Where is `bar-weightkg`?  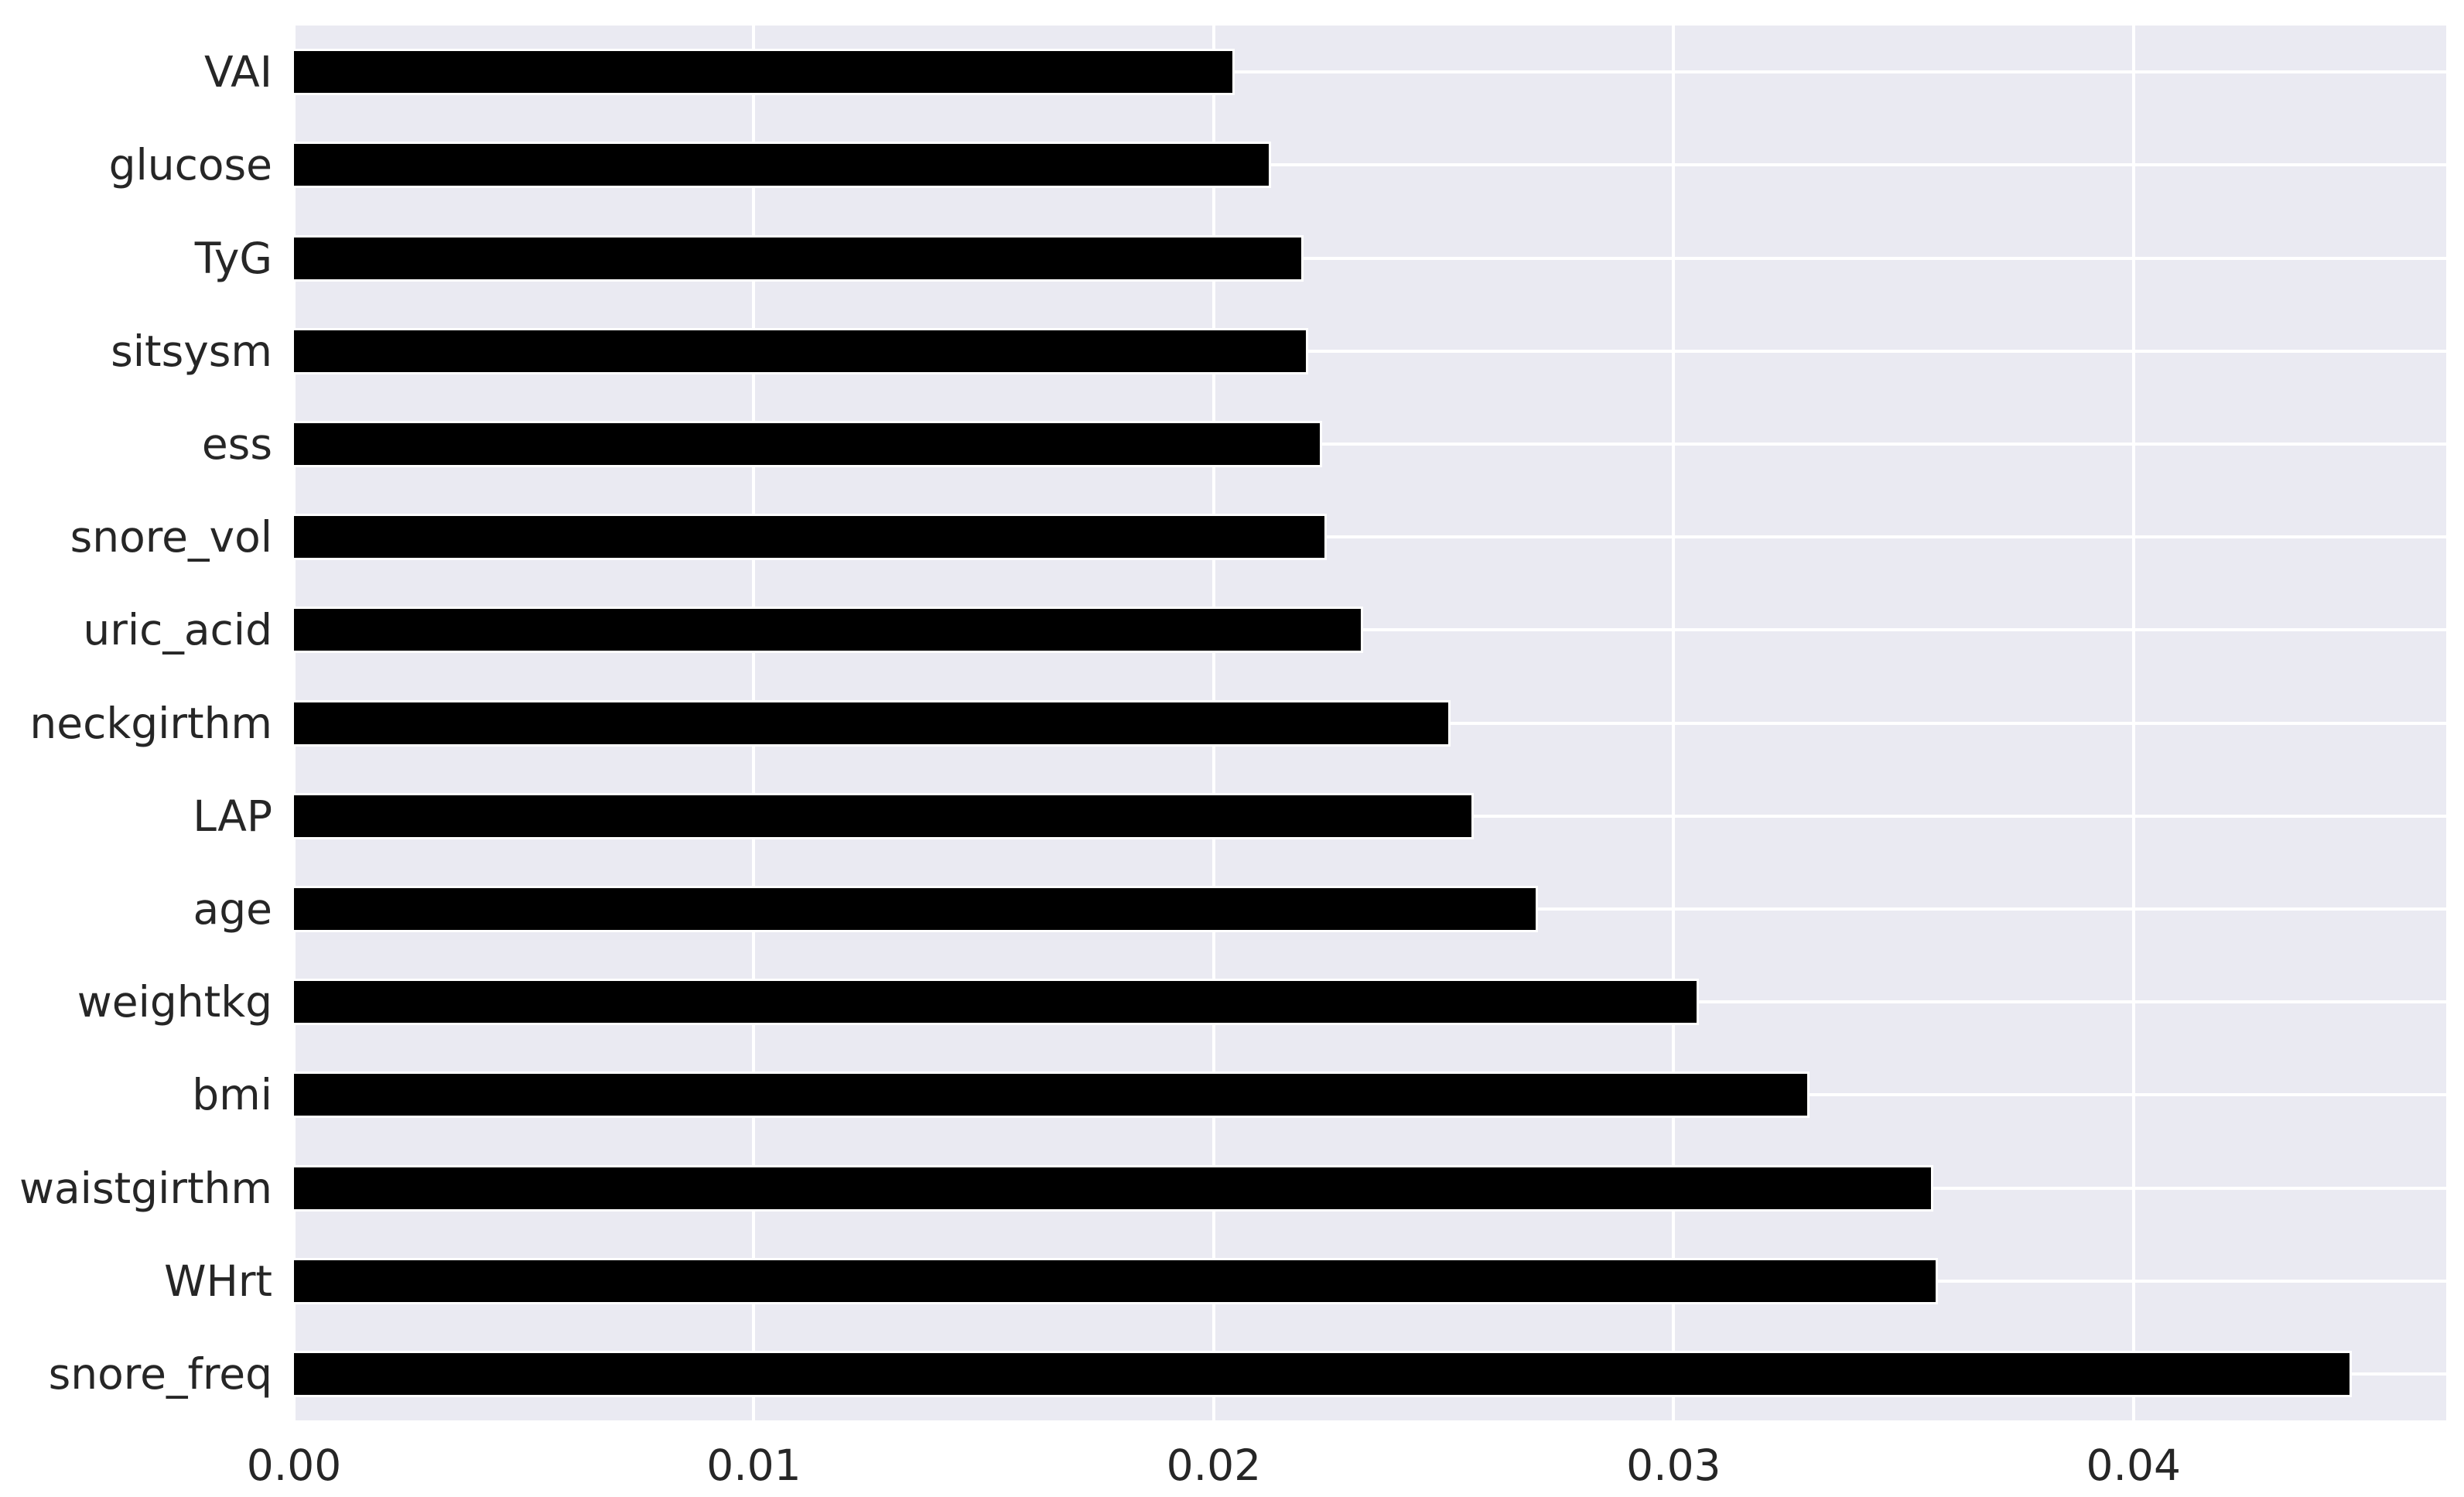 bar-weightkg is located at coordinates (997, 1003).